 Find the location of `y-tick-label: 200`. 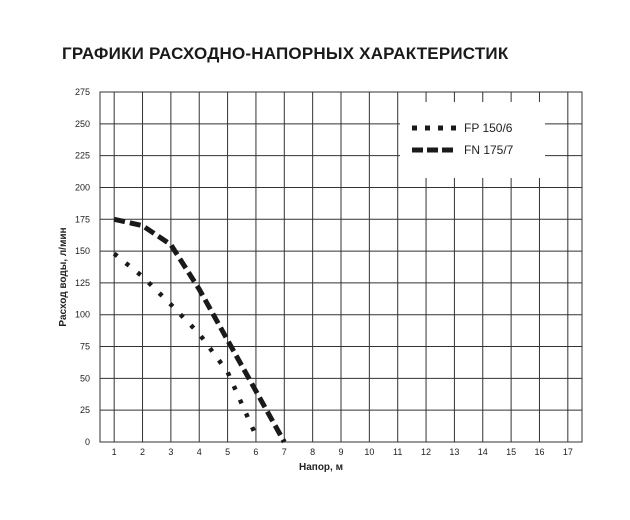

y-tick-label: 200 is located at coordinates (82, 187).